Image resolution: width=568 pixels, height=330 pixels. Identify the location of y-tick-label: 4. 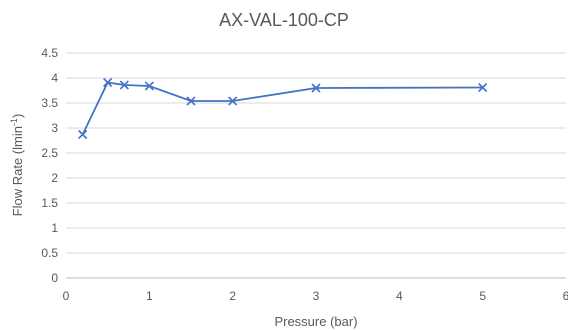
(54, 78).